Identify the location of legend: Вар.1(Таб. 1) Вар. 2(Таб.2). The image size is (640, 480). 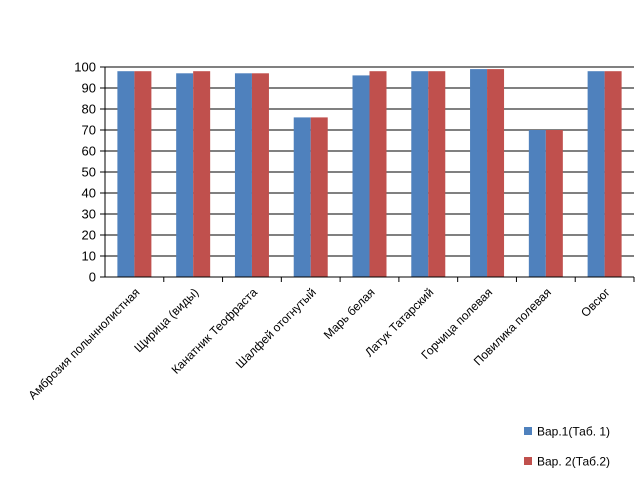
(567, 447).